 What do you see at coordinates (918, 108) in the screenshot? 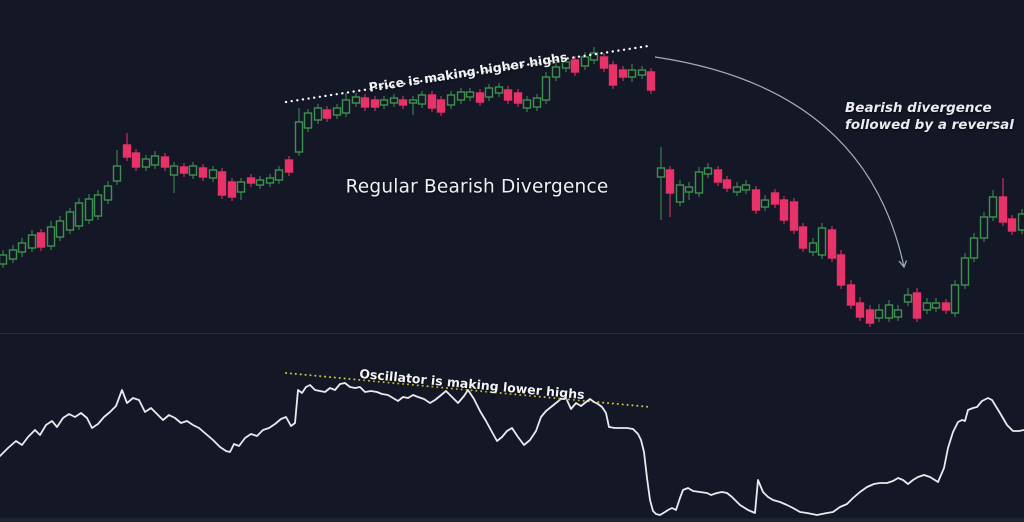
I see `reversal-annotation-line1: Bearish divergence` at bounding box center [918, 108].